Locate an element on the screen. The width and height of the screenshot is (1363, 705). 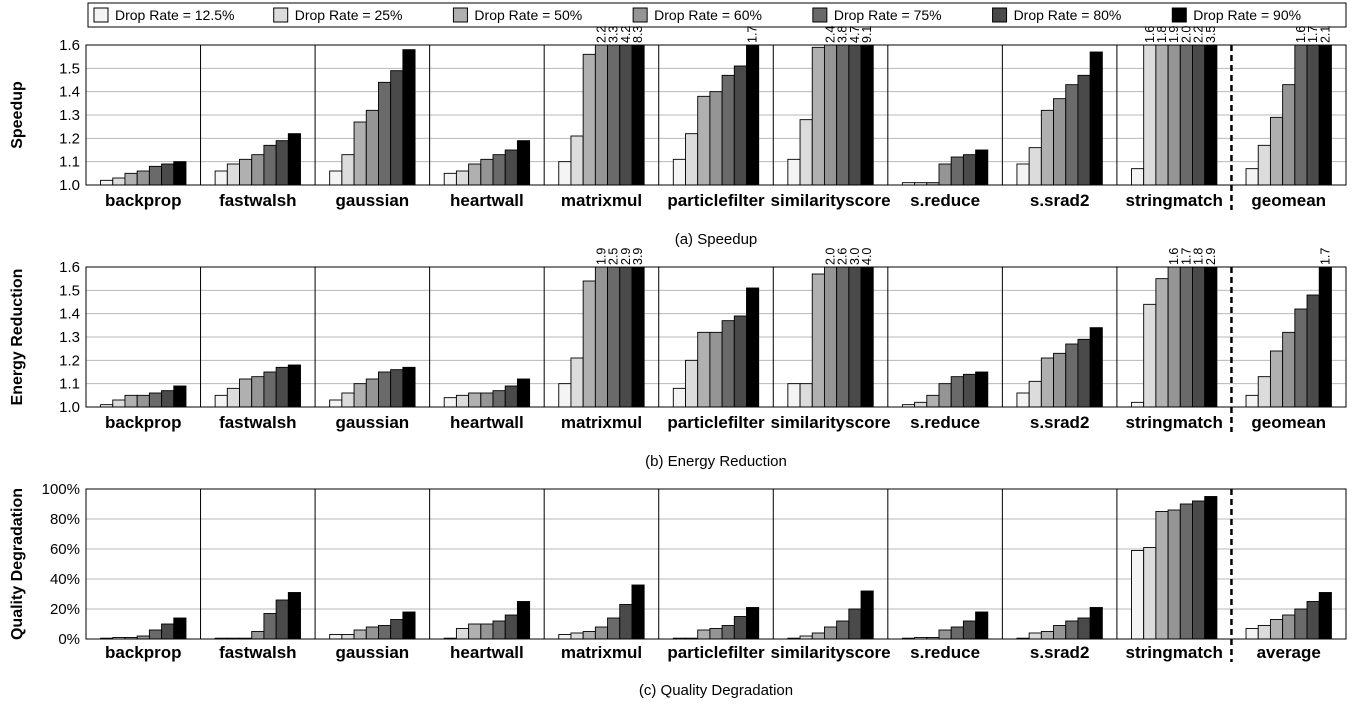
chart-caption: (c) Quality Degradation is located at coordinates (716, 690).